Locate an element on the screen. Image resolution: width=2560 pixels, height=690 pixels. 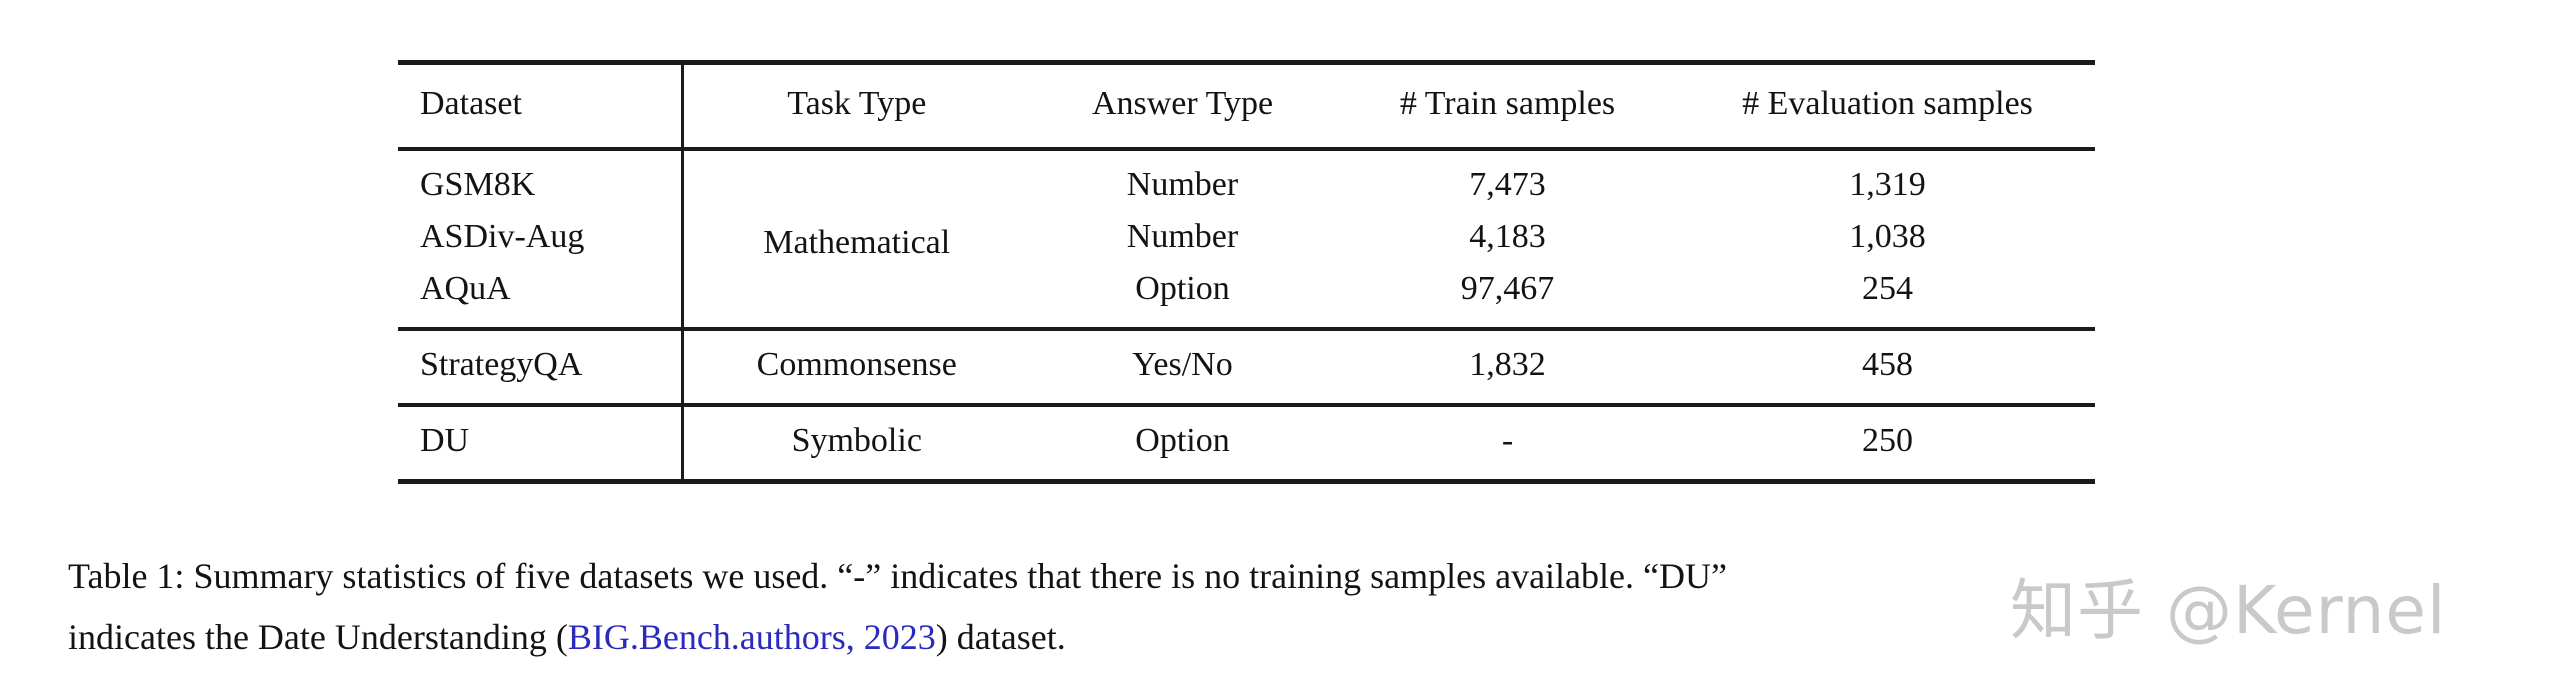
cell-answer-type: Yes/No is located at coordinates (1182, 364).